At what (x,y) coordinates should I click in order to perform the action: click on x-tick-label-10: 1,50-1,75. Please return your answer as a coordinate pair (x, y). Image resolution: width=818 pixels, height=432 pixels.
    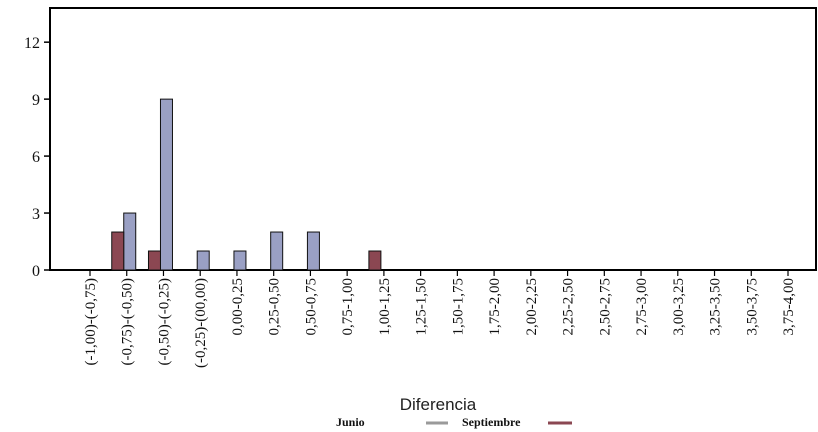
    Looking at the image, I should click on (458, 307).